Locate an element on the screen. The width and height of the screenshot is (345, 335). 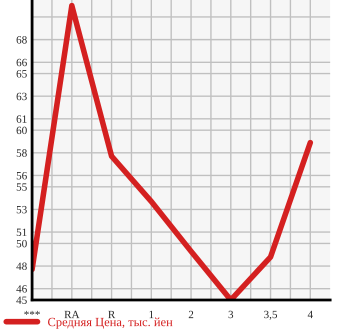
legend-label: Средняя Цена, тыс. йен is located at coordinates (110, 323).